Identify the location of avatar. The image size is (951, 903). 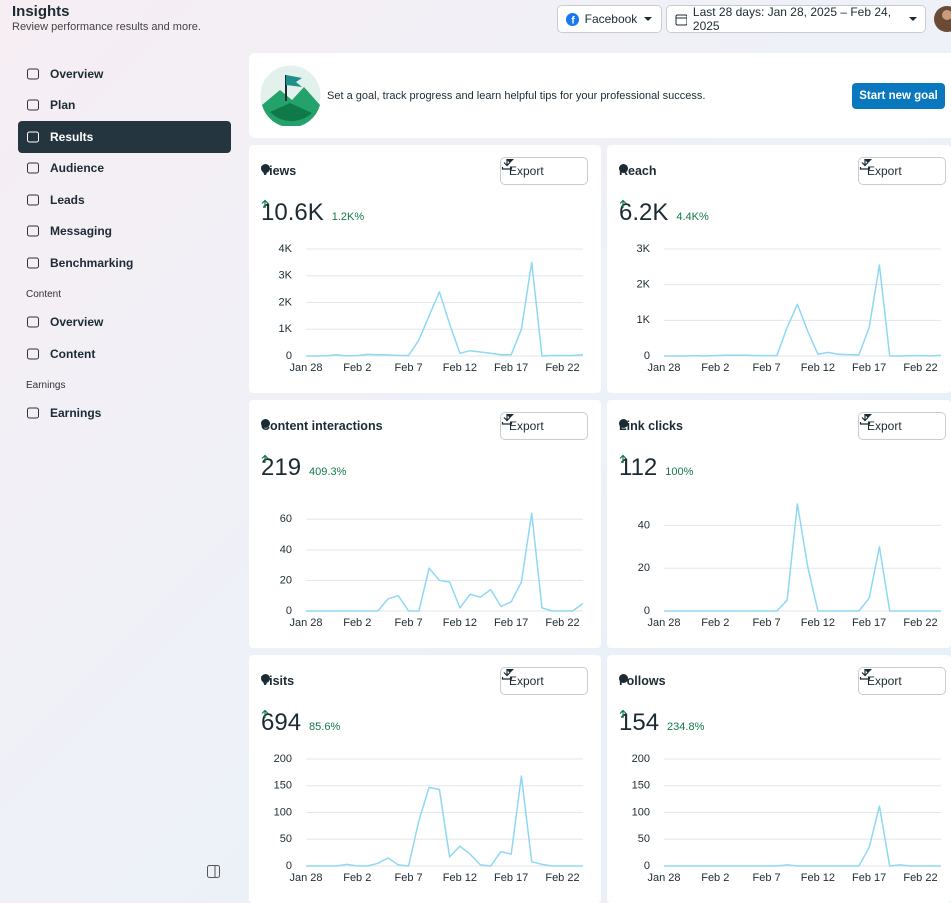
(941, 19).